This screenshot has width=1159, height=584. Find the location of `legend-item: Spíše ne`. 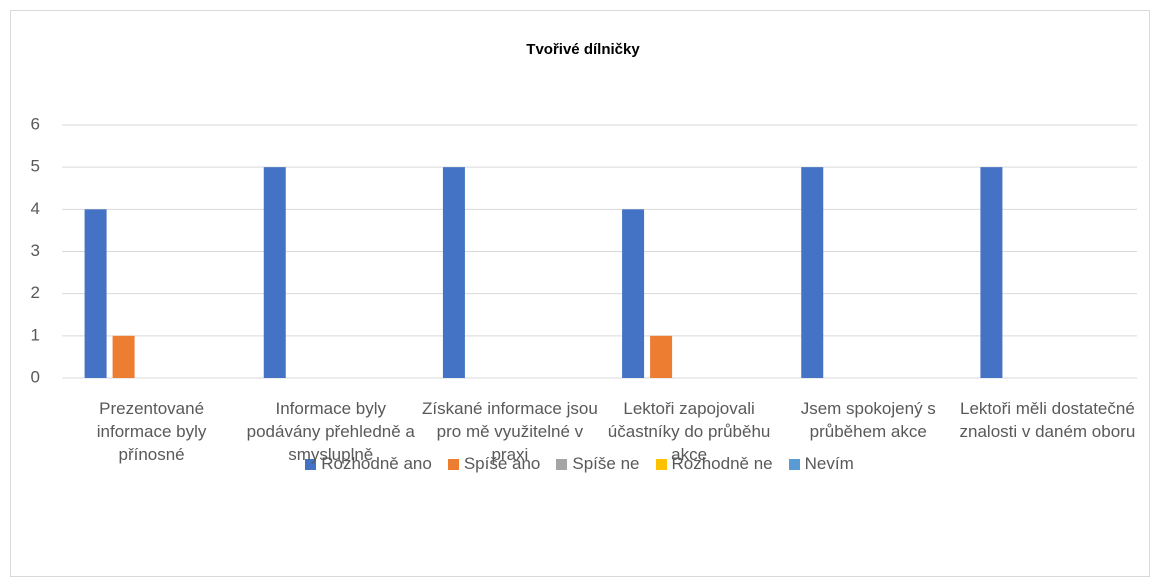

legend-item: Spíše ne is located at coordinates (598, 464).